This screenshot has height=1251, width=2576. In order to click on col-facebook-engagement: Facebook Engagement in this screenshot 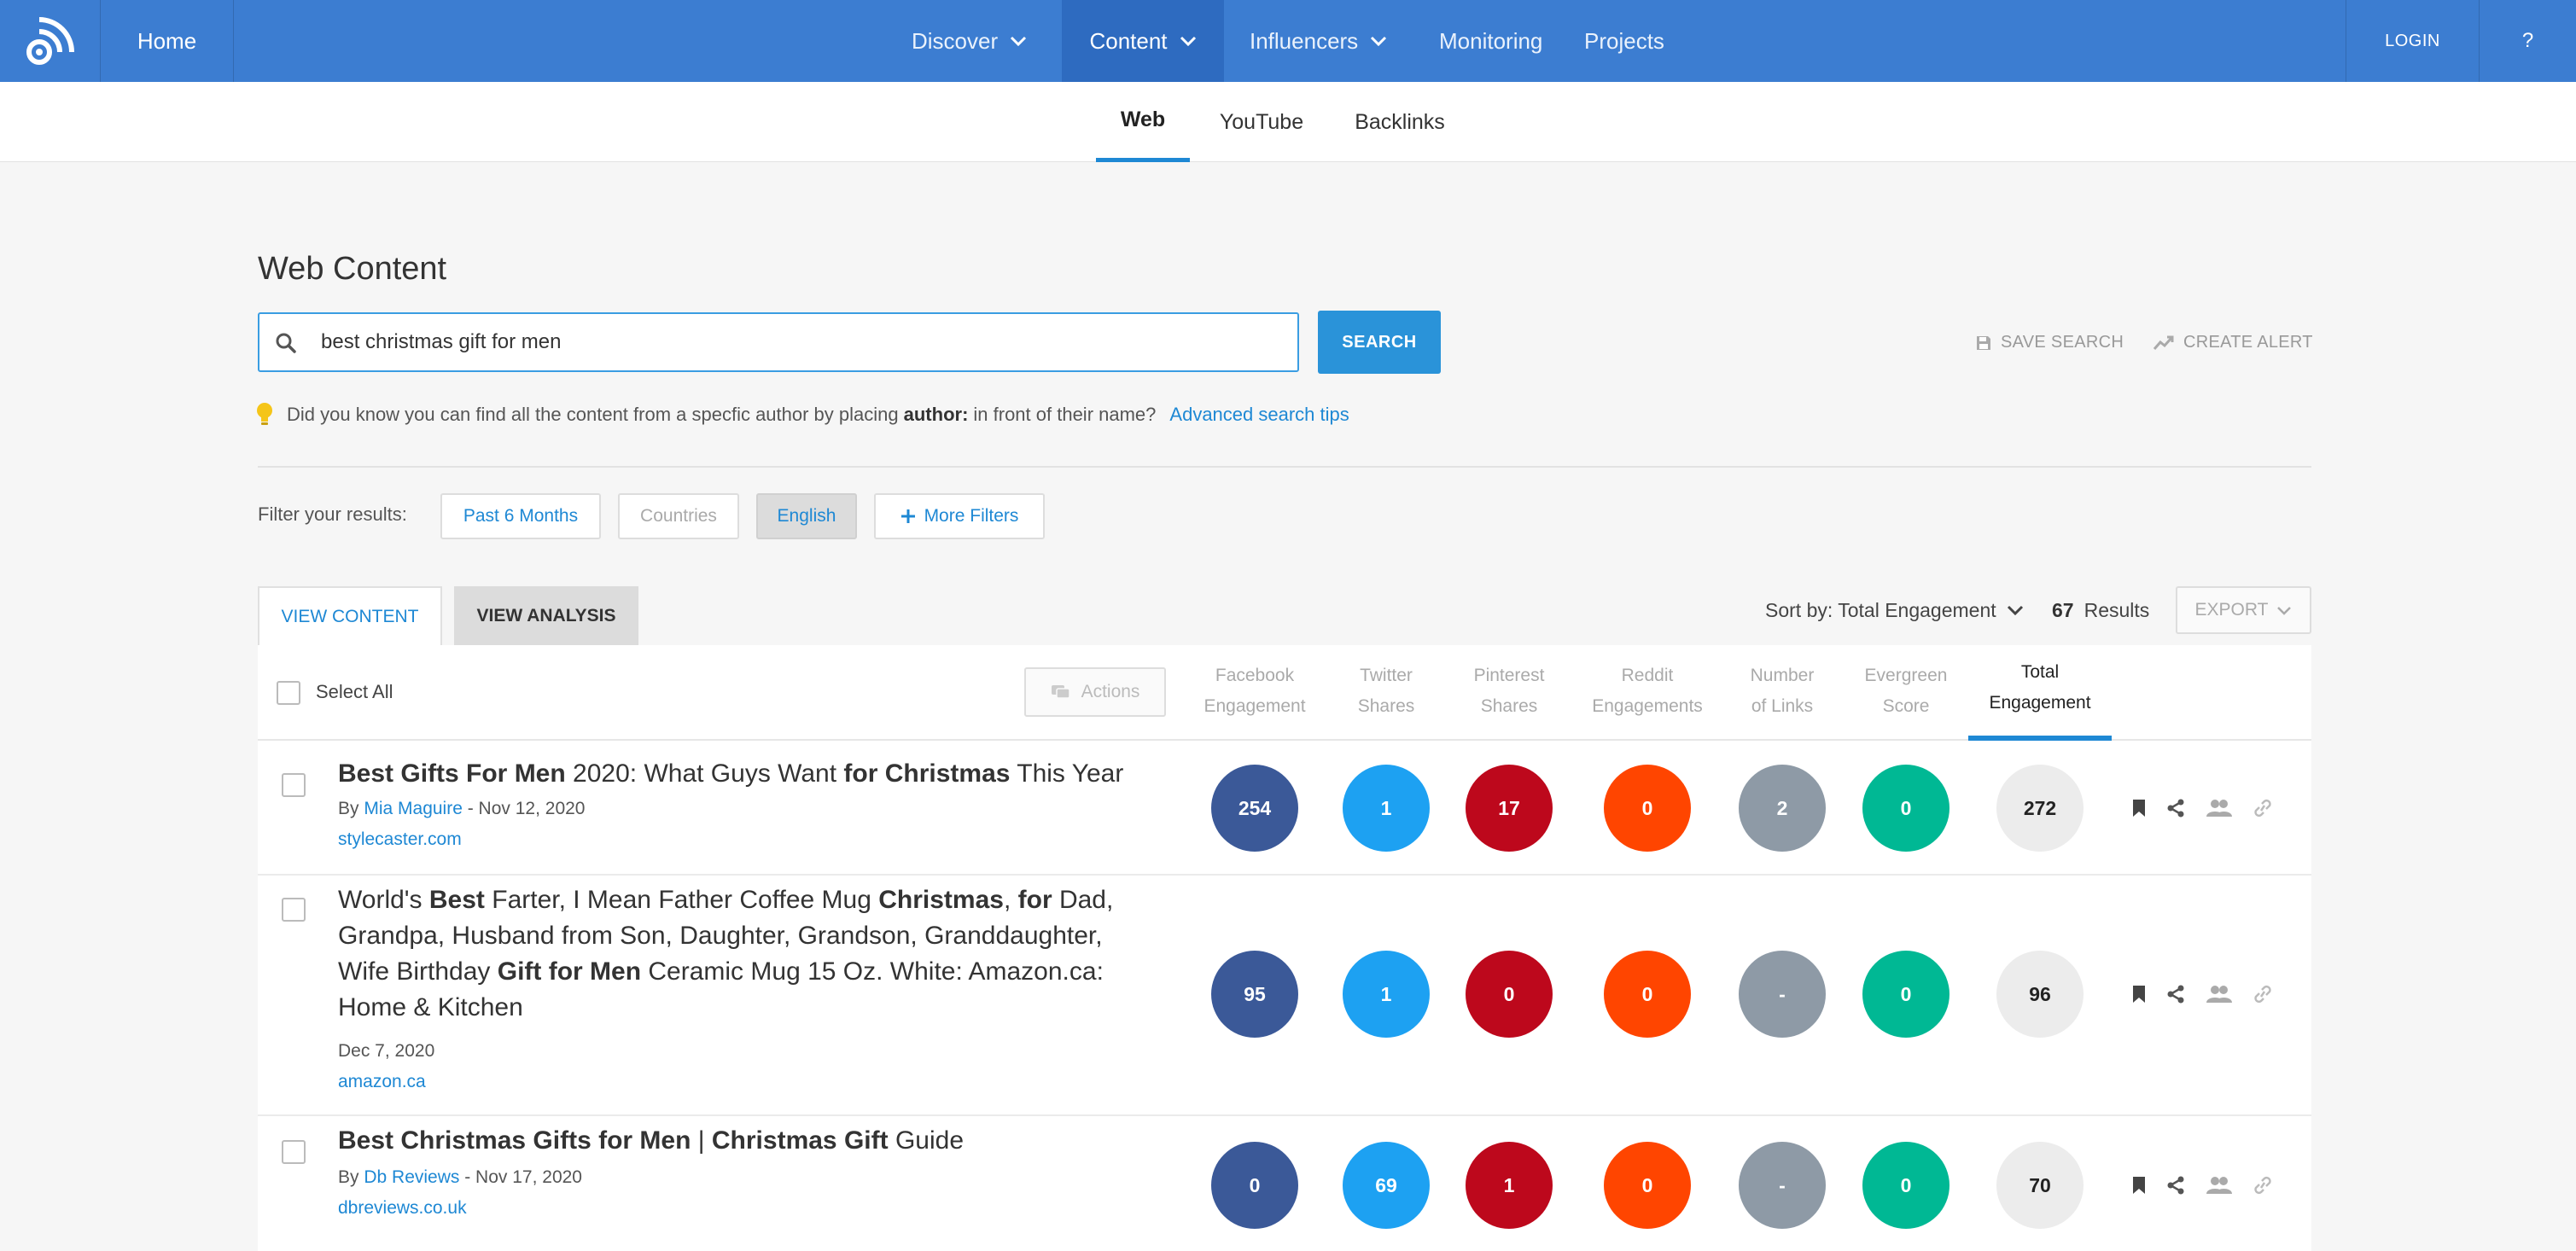, I will do `click(1254, 691)`.